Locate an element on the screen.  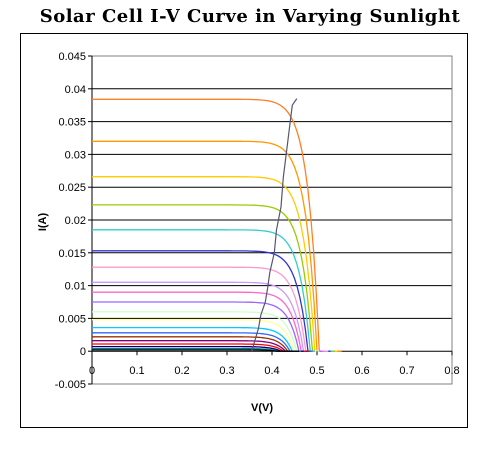
chart-title: Solar Cell I-V Curve in Varying Sunlight is located at coordinates (250, 16).